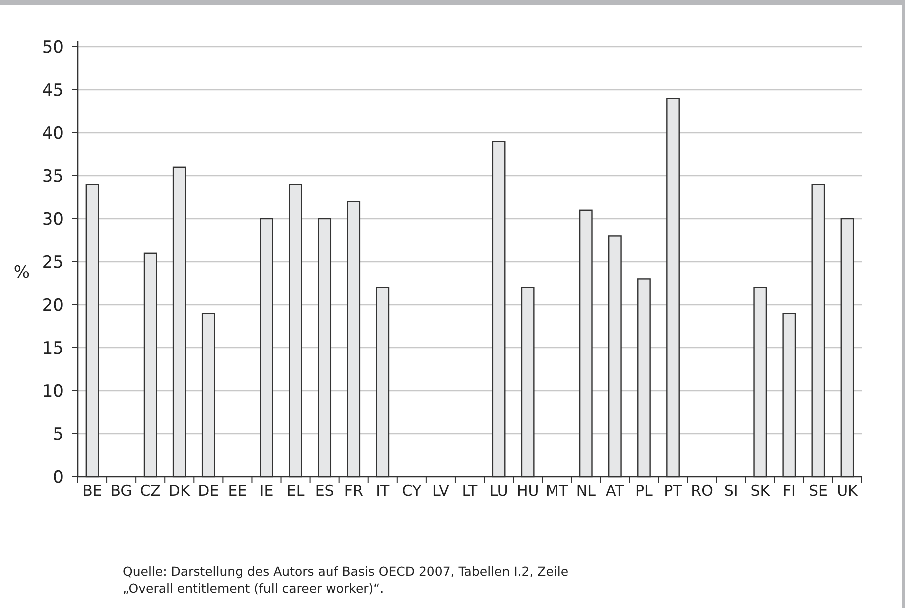 Image resolution: width=905 pixels, height=608 pixels. Describe the element at coordinates (789, 491) in the screenshot. I see `x-tick-label: FI` at that location.